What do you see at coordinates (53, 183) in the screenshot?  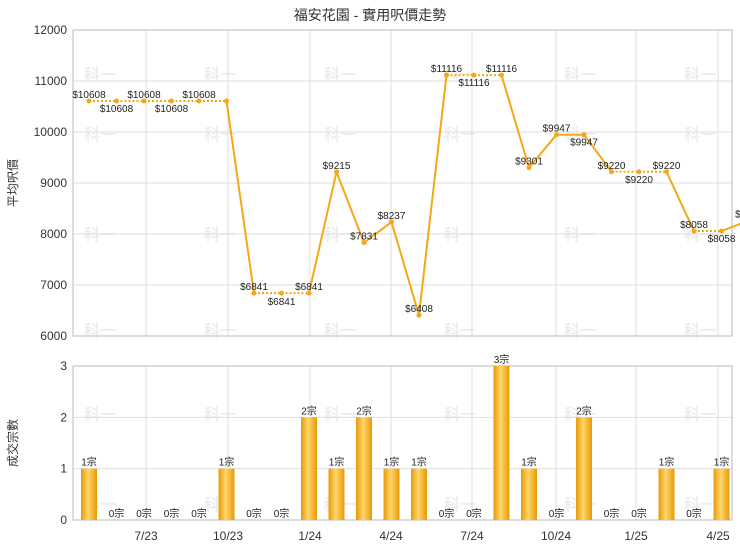 I see `price-y-tick-label: 9000` at bounding box center [53, 183].